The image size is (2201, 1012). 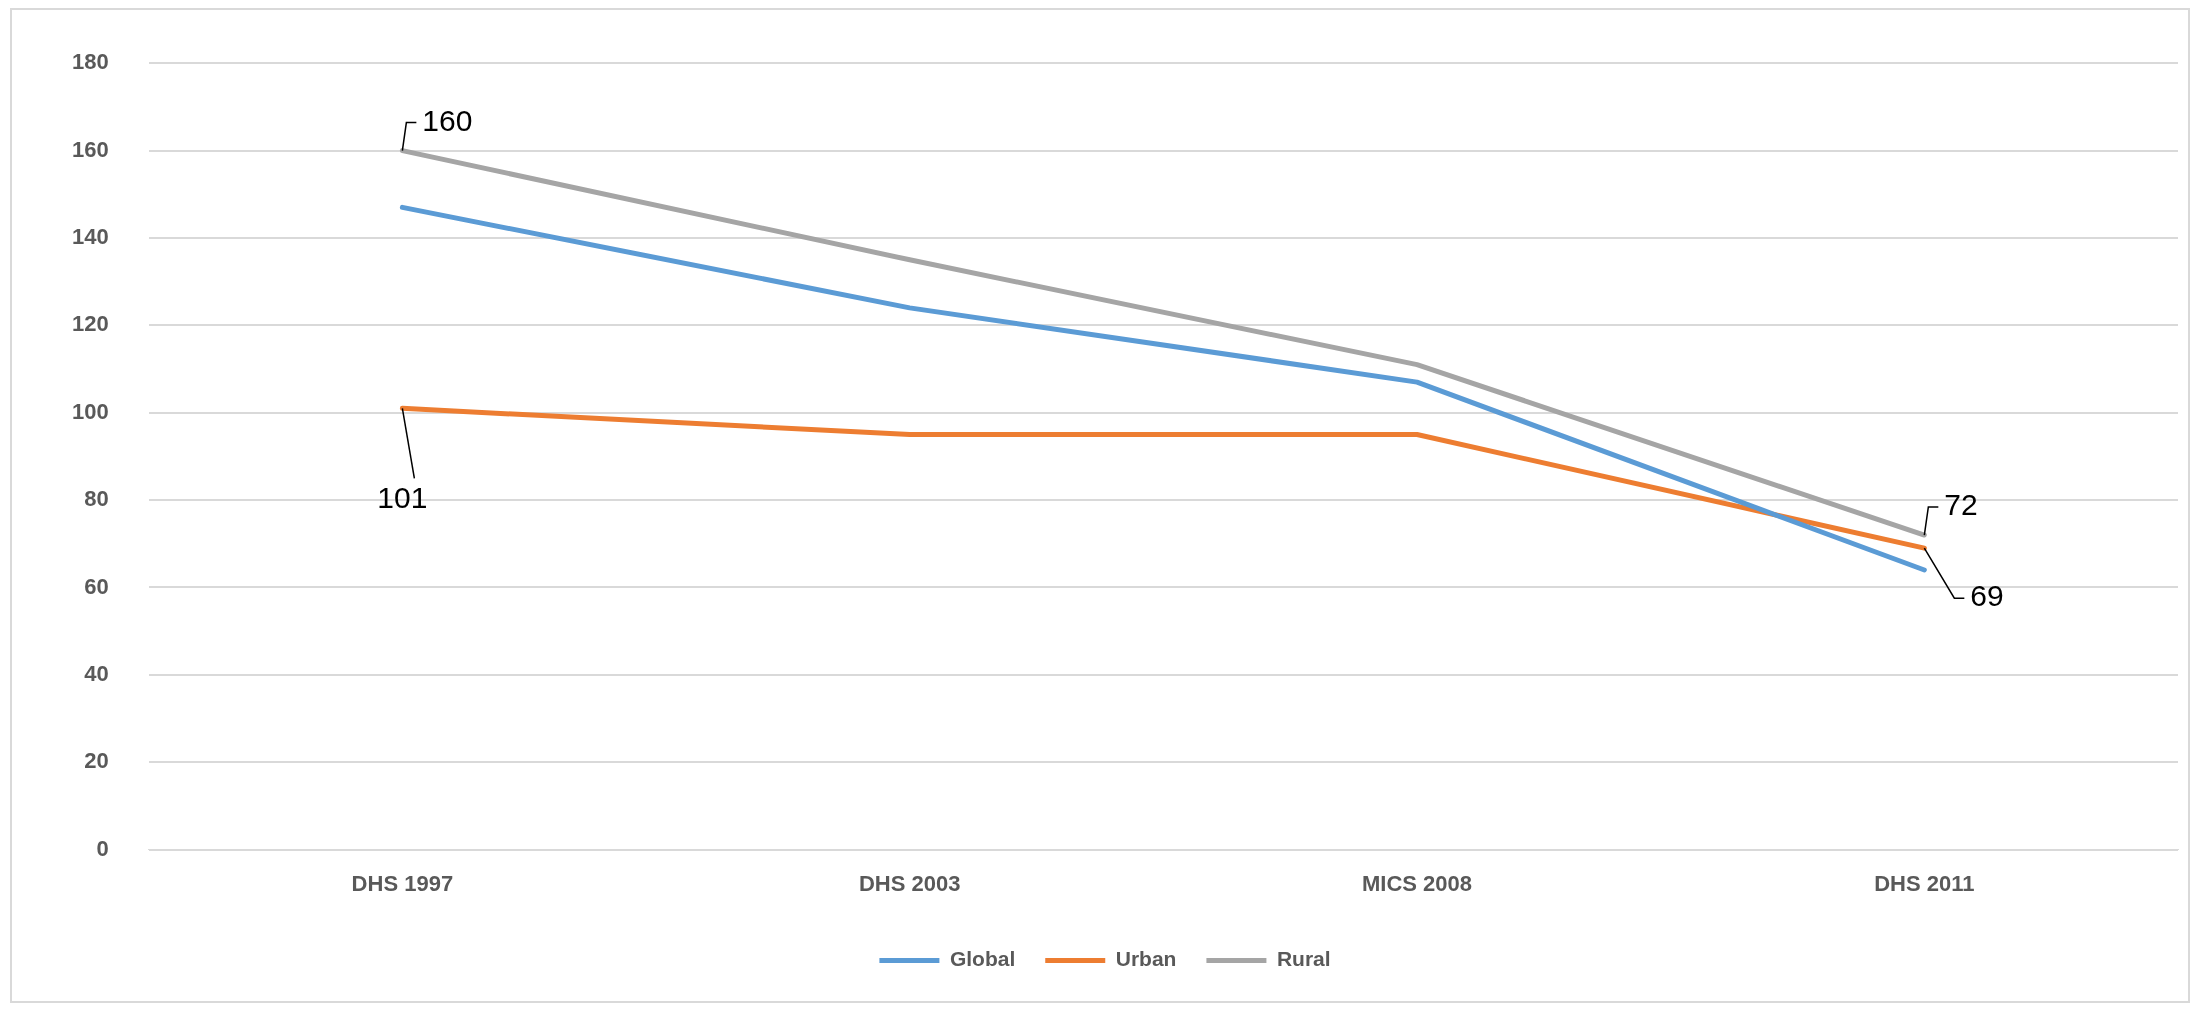 I want to click on x-tick-label: DHS 2003, so click(x=909, y=883).